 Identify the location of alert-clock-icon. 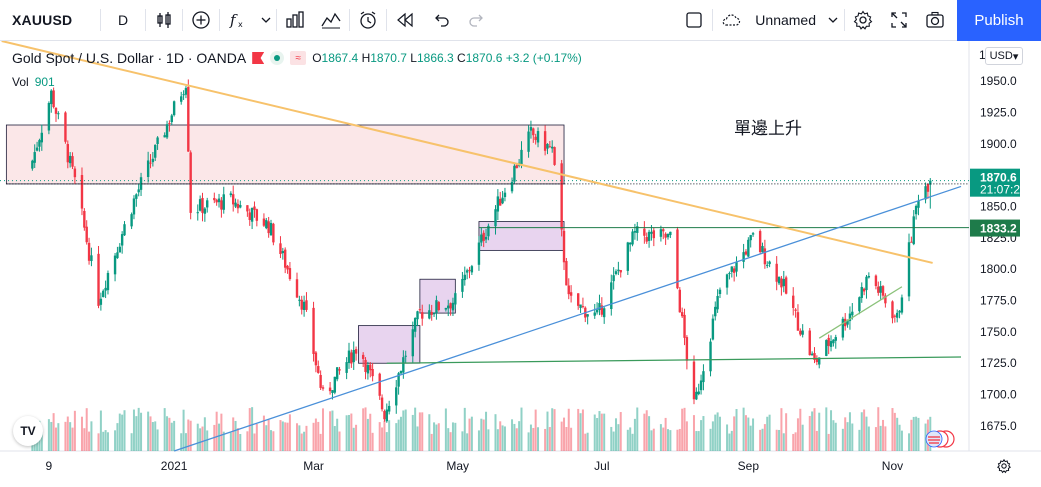
(368, 20).